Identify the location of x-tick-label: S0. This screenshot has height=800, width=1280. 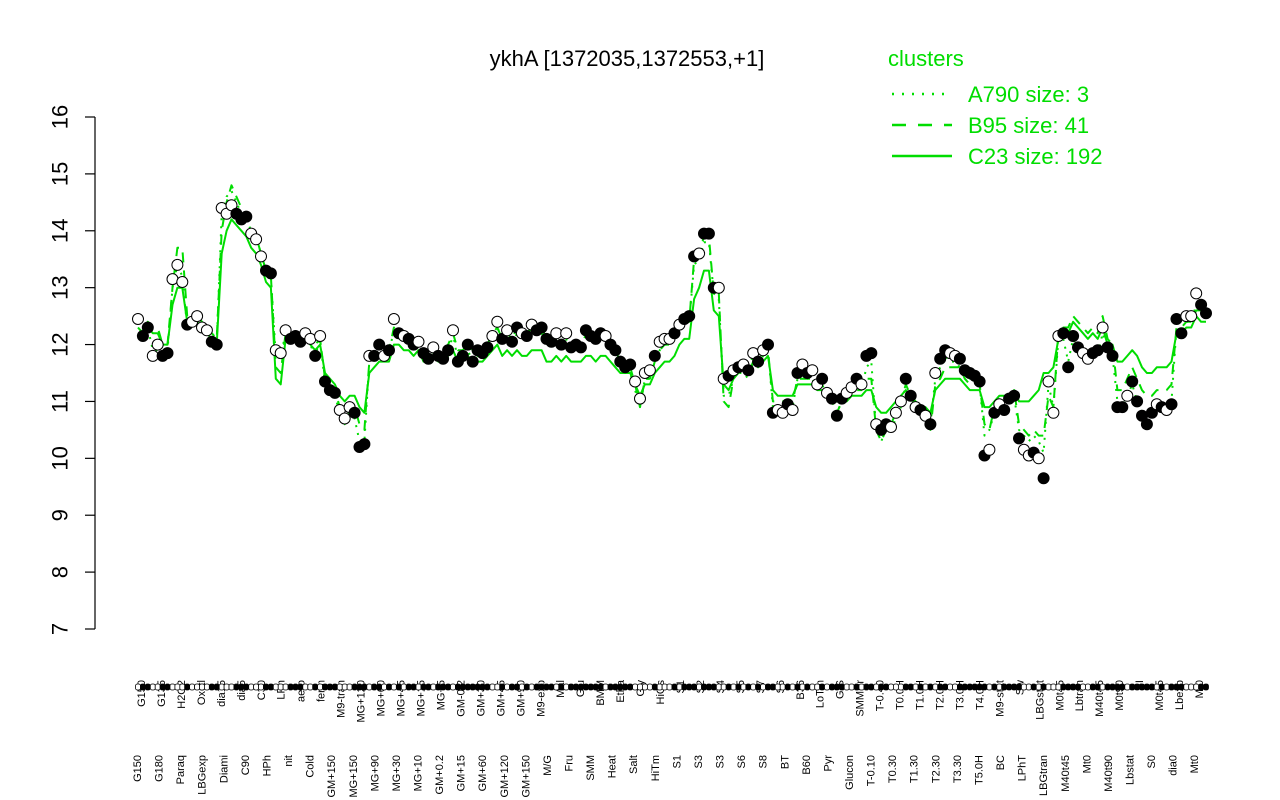
(1152, 761).